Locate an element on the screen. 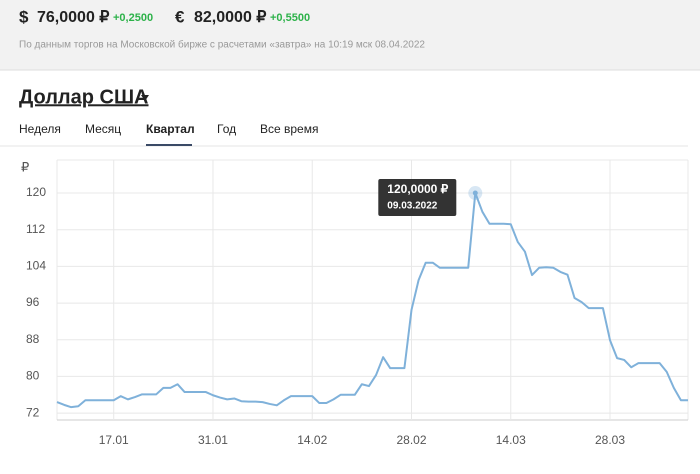 The image size is (700, 474). x-tick-label: 17.01 is located at coordinates (114, 440).